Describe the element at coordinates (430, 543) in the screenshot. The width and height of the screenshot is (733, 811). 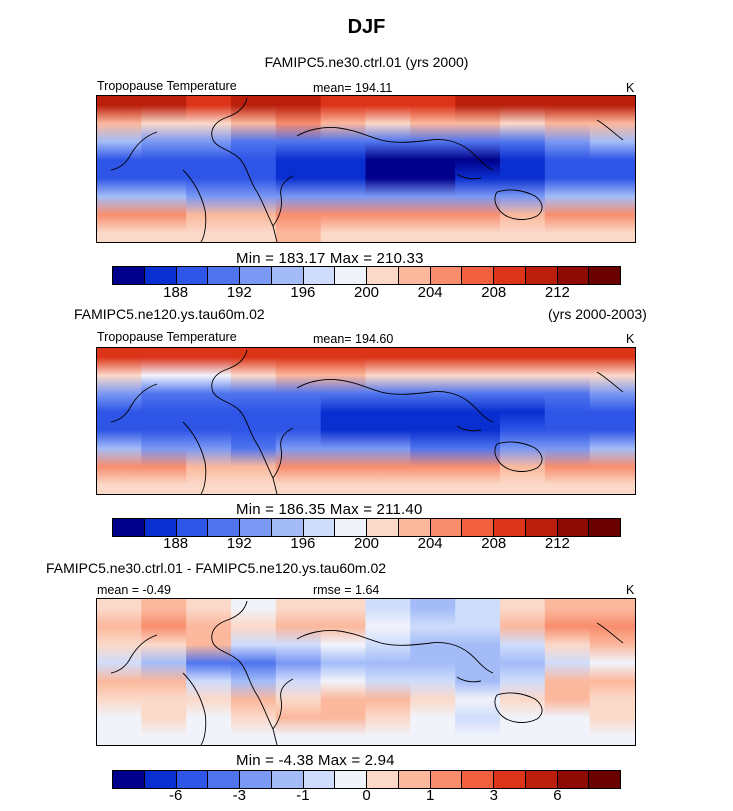
I see `colorbar-tick-label: 204` at that location.